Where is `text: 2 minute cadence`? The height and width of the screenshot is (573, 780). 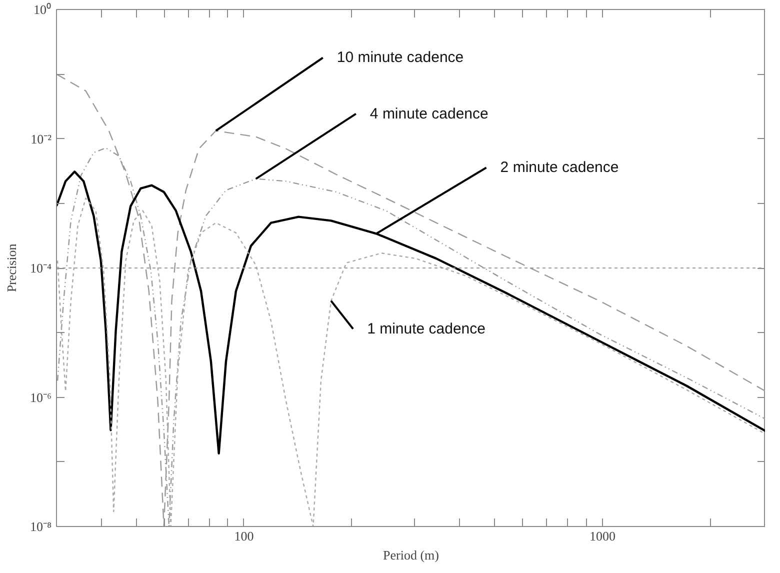
text: 2 minute cadence is located at coordinates (559, 167).